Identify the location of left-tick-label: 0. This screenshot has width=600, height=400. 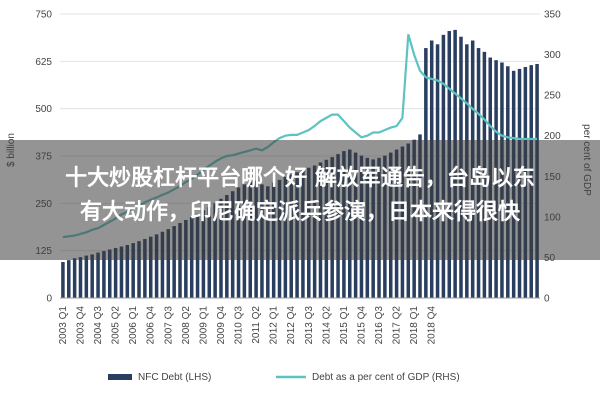
(49, 299).